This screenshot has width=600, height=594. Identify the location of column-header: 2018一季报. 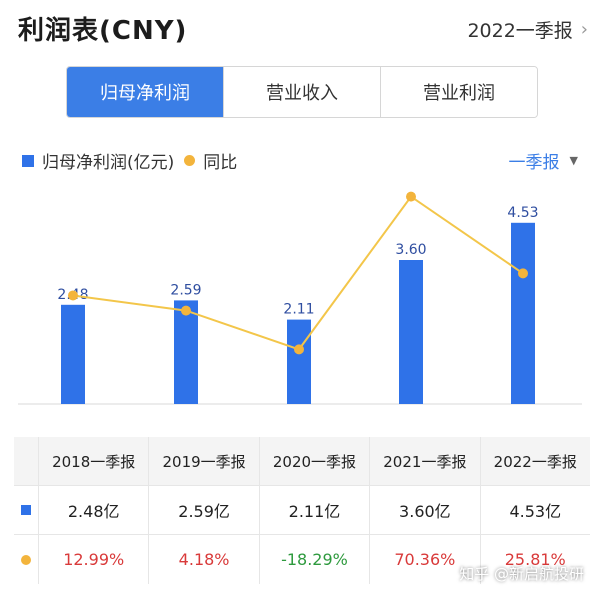
(93, 461).